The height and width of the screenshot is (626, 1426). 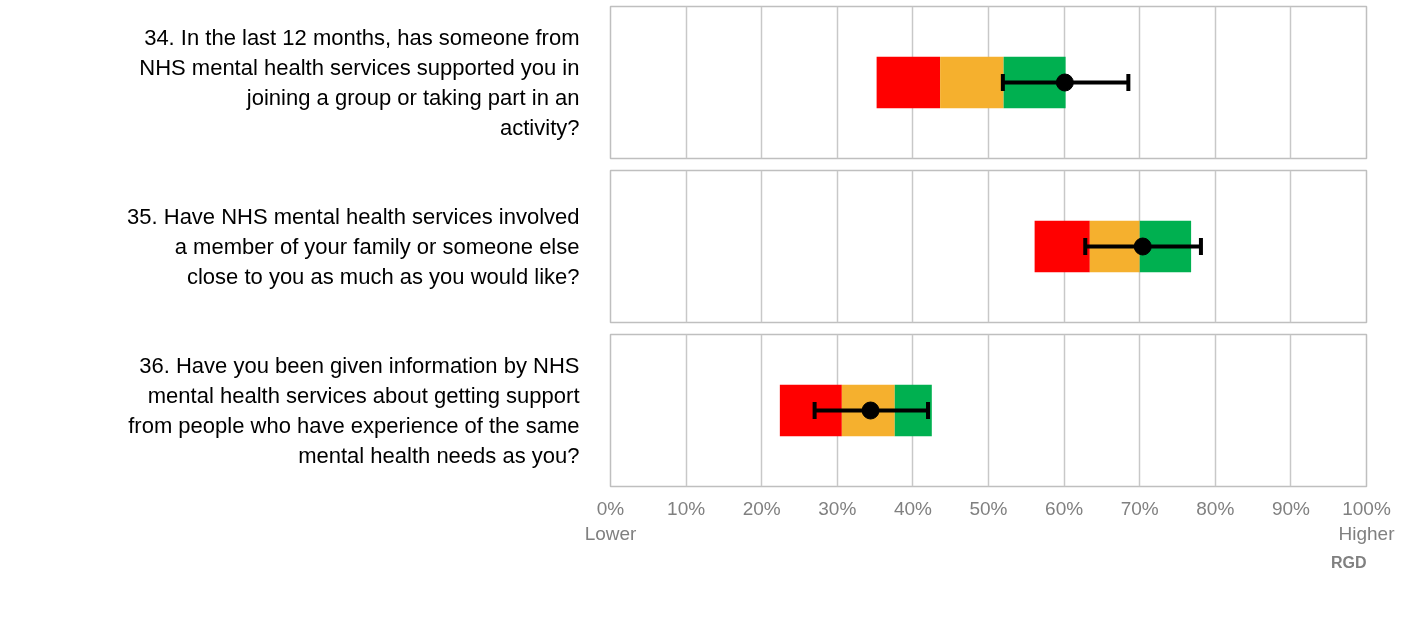 I want to click on x-tick-label: 70%, so click(x=1139, y=508).